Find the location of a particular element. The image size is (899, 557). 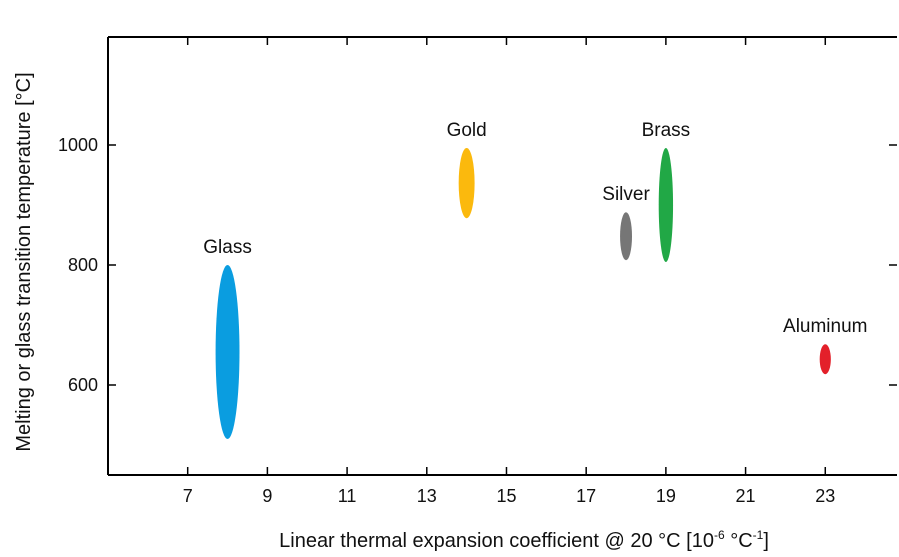

x-axis-title-exp1: -6 is located at coordinates (719, 535).